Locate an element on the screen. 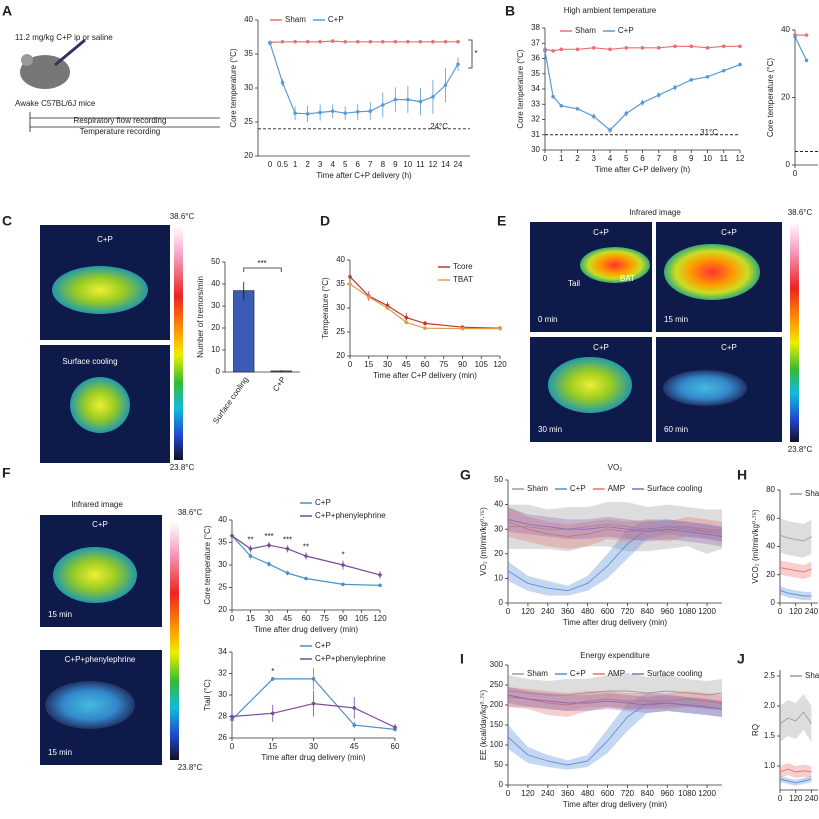  image-label: C+P is located at coordinates (729, 232).